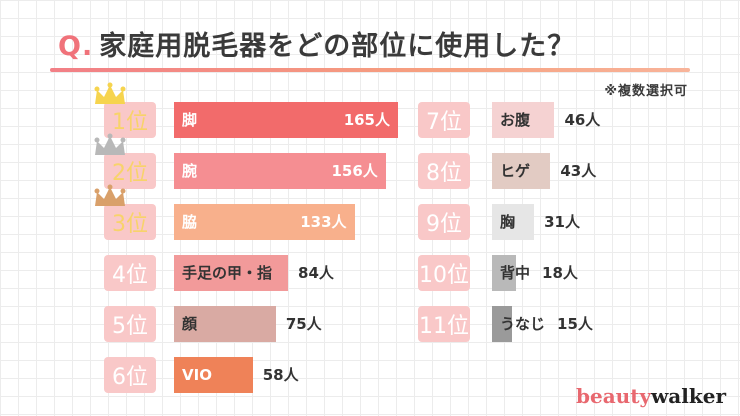  Describe the element at coordinates (130, 324) in the screenshot. I see `rank-label: 5位` at that location.